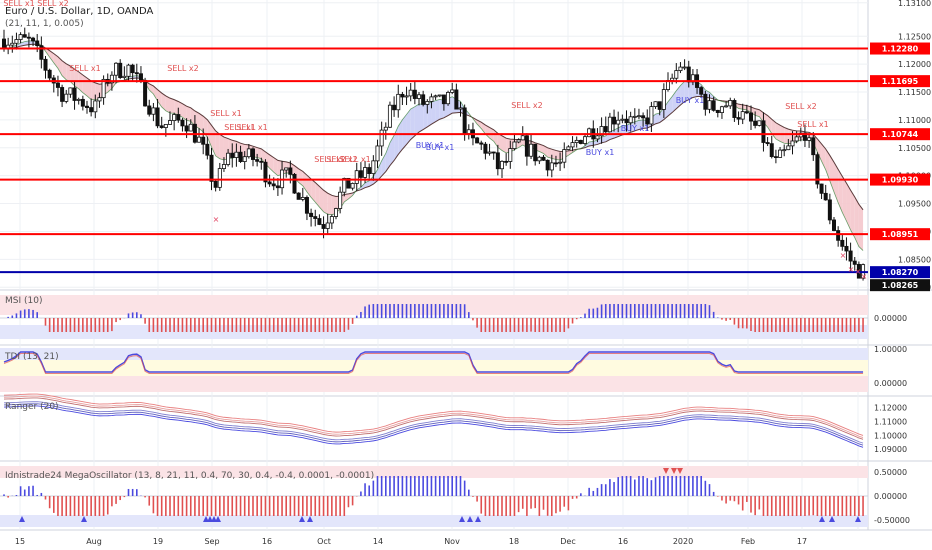 Image resolution: width=932 pixels, height=550 pixels. Describe the element at coordinates (31, 357) in the screenshot. I see `tdi-label: TDI (13, 21)` at that location.